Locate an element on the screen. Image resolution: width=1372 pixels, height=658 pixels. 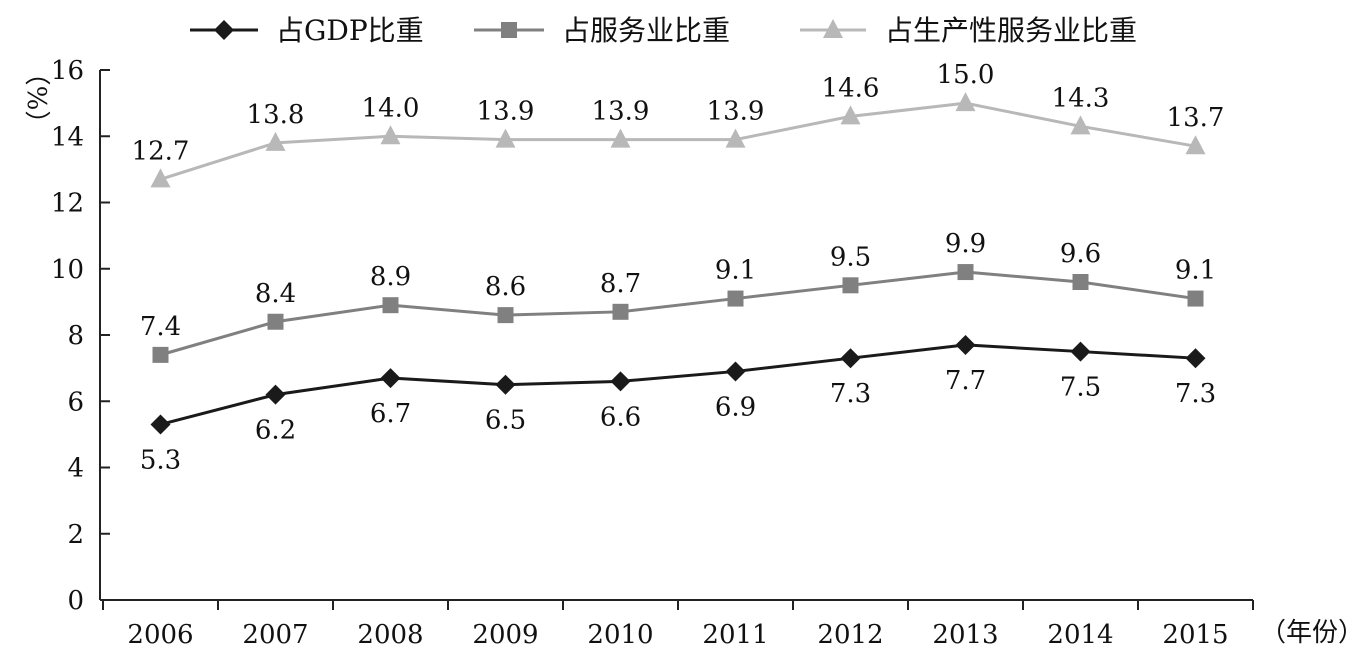
x-tick-label: 2006 is located at coordinates (160, 635).